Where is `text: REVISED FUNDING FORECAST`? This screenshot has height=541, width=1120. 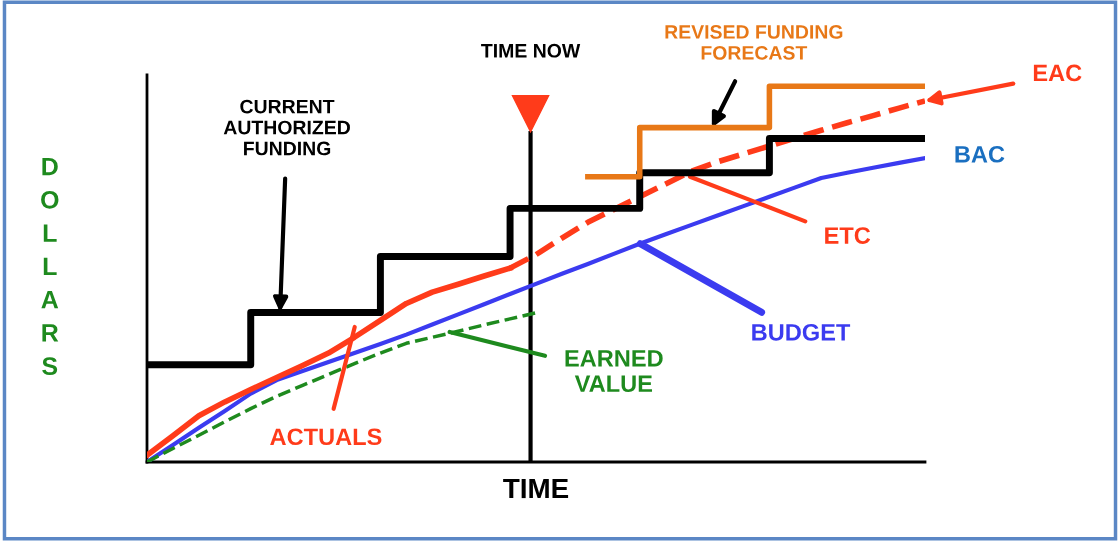
text: REVISED FUNDING FORECAST is located at coordinates (754, 42).